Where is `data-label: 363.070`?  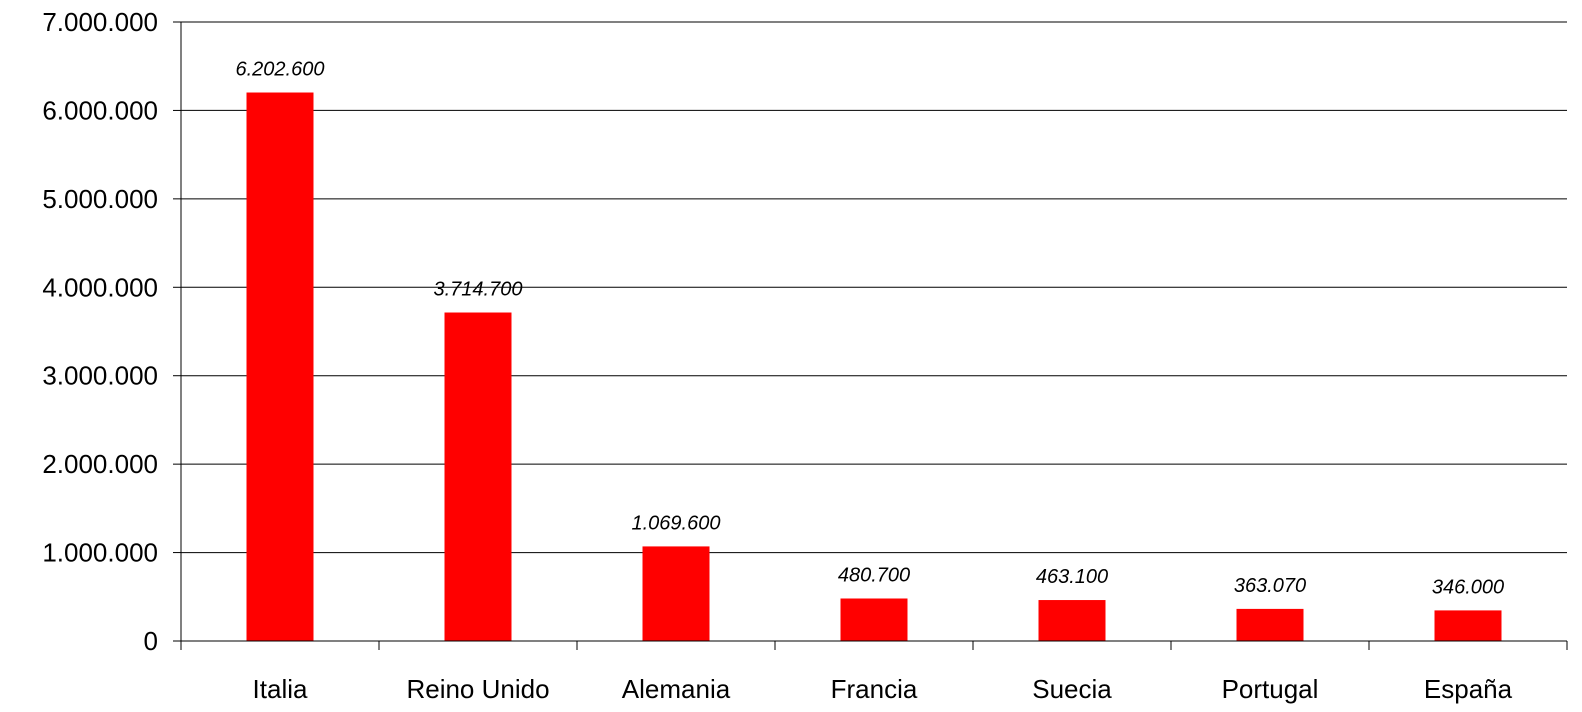
data-label: 363.070 is located at coordinates (1270, 586).